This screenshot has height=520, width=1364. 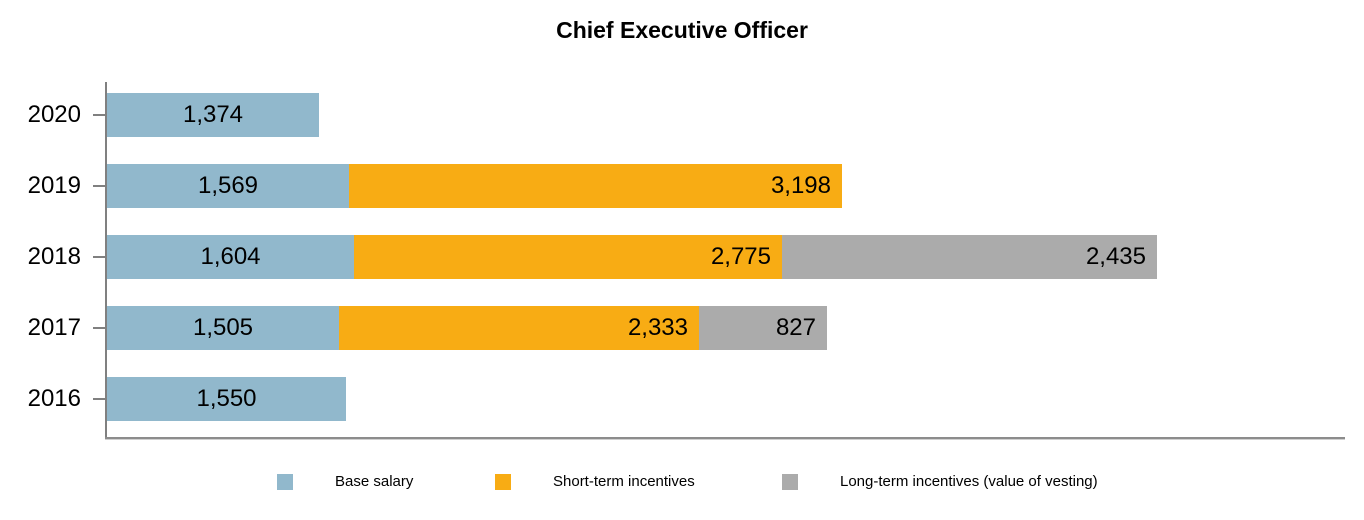 I want to click on y-axis-line, so click(x=106, y=259).